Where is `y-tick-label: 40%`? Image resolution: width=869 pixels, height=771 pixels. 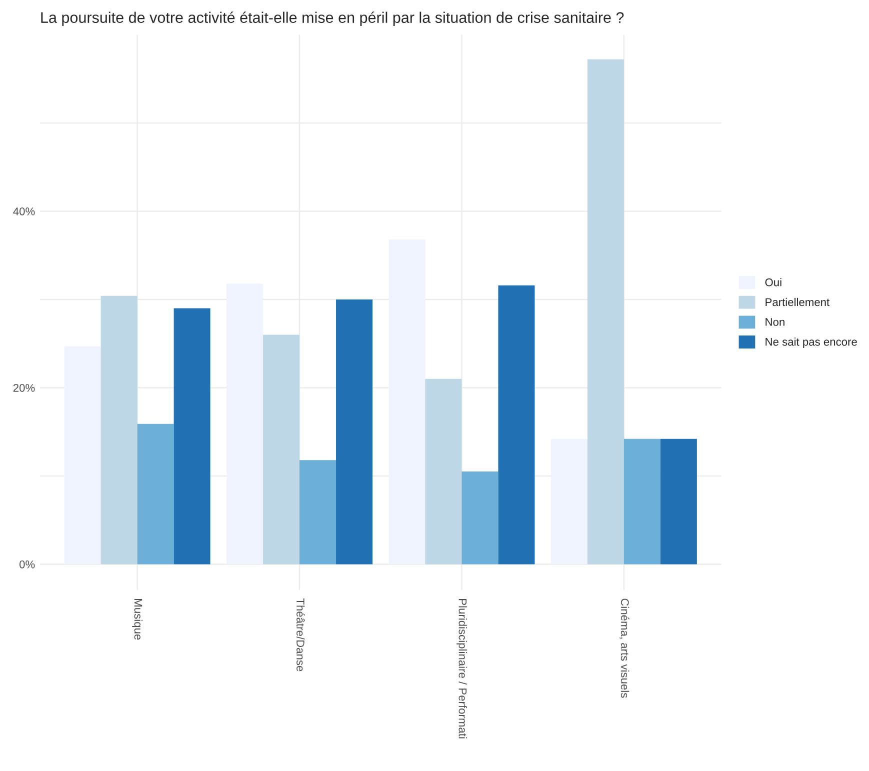
y-tick-label: 40% is located at coordinates (24, 211).